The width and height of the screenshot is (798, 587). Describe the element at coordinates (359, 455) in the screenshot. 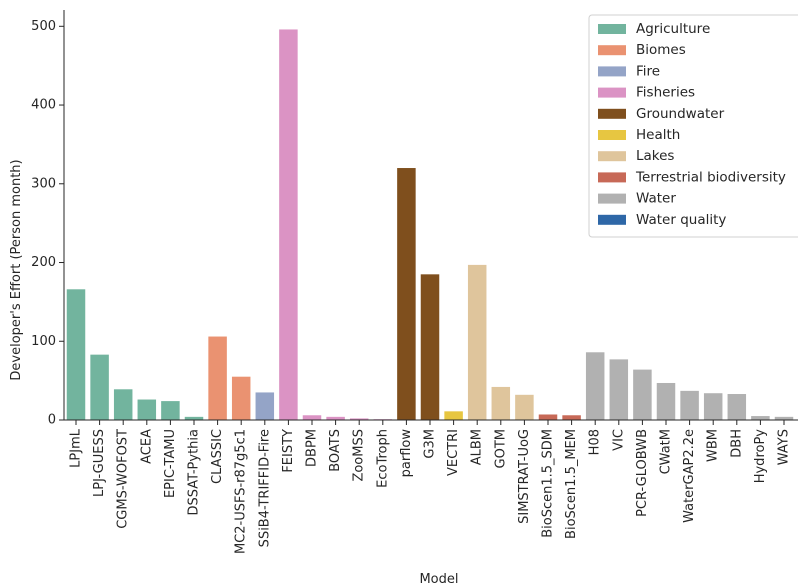

I see `x-tick-label: ZooMSS` at that location.